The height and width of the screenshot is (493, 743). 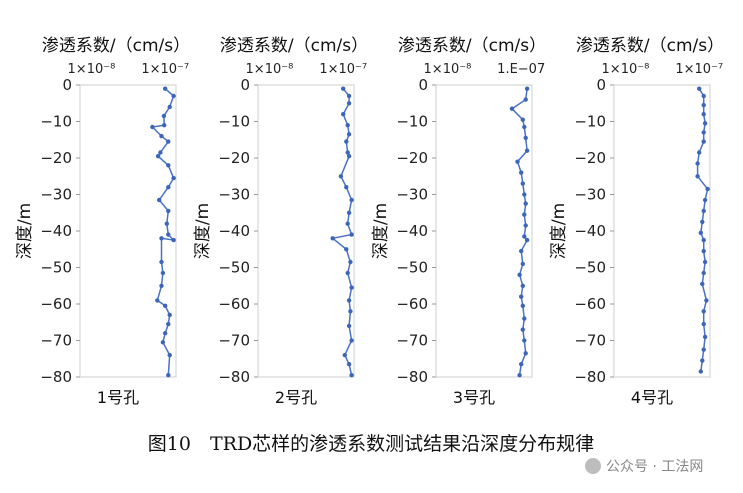 What do you see at coordinates (165, 69) in the screenshot?
I see `top-tick-label: 1×10⁻⁷` at bounding box center [165, 69].